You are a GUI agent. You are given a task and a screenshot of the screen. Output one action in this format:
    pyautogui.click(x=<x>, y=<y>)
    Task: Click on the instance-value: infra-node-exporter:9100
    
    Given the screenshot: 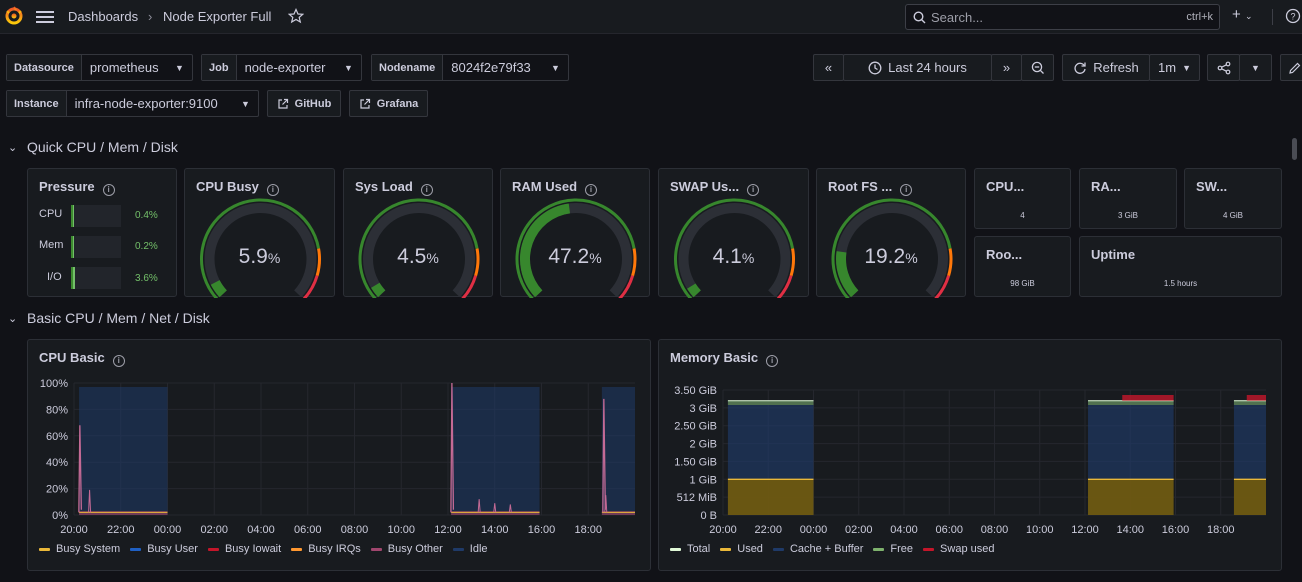 What is the action you would take?
    pyautogui.click(x=146, y=103)
    